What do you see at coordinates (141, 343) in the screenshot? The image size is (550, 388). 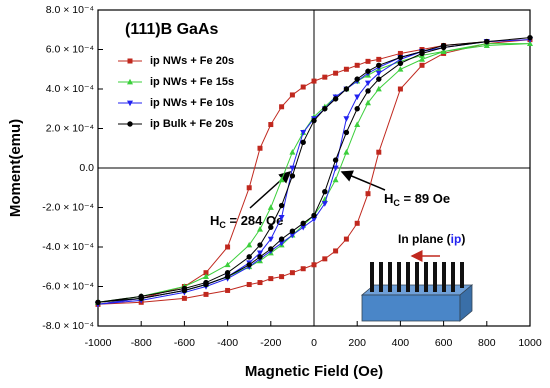 I see `x-tick-label: -800` at bounding box center [141, 343].